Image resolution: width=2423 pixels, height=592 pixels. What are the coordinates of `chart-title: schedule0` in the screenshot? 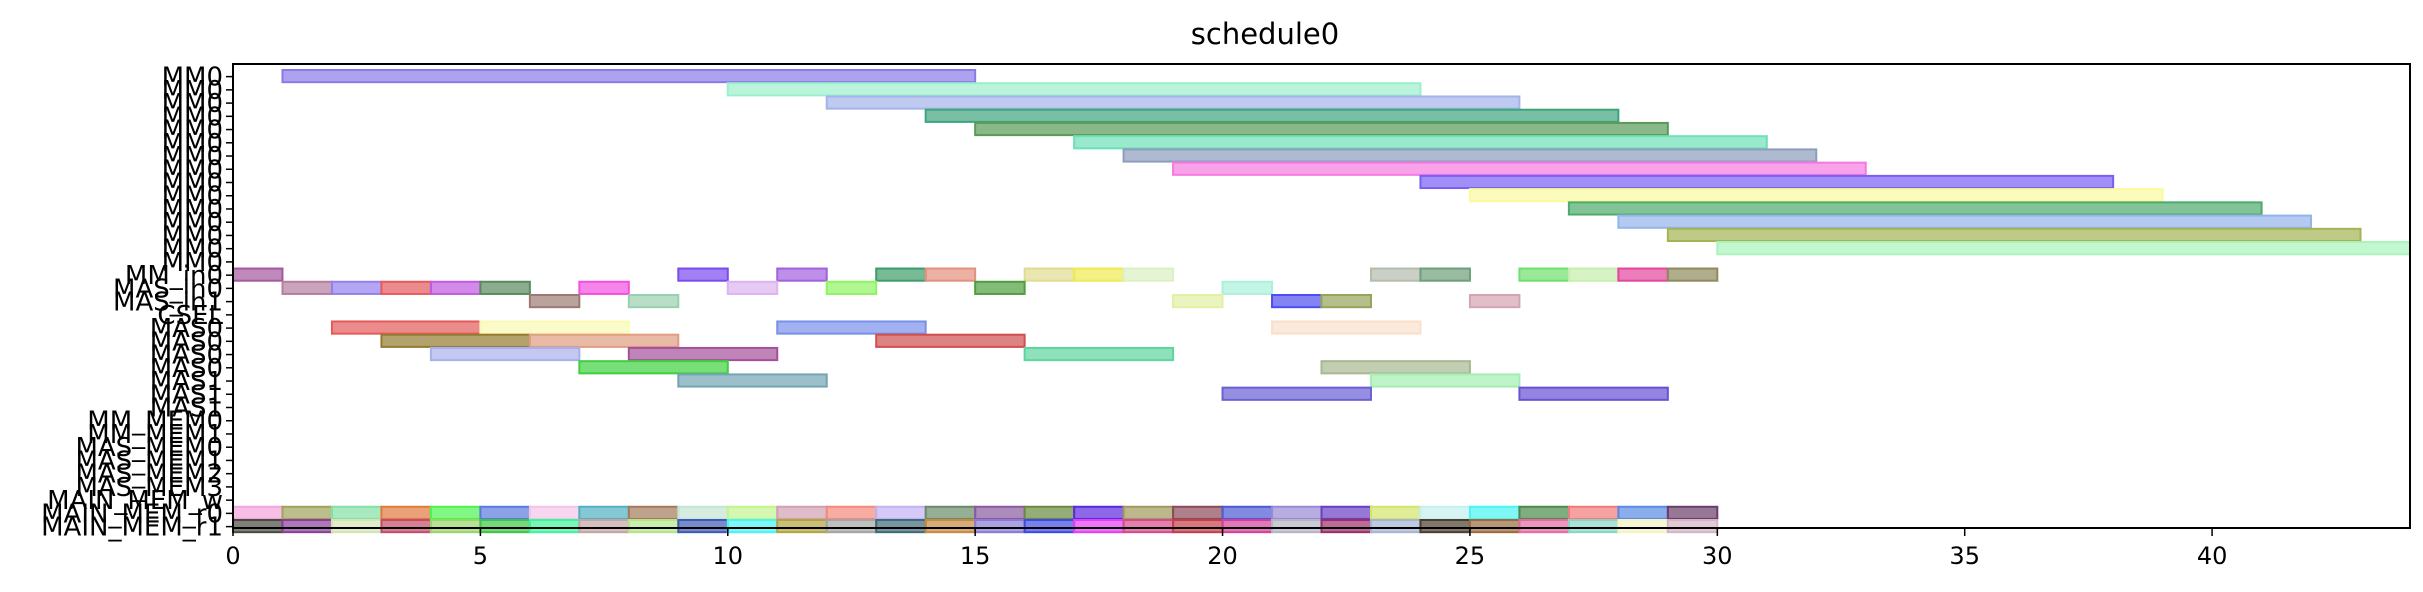 It's located at (1265, 34).